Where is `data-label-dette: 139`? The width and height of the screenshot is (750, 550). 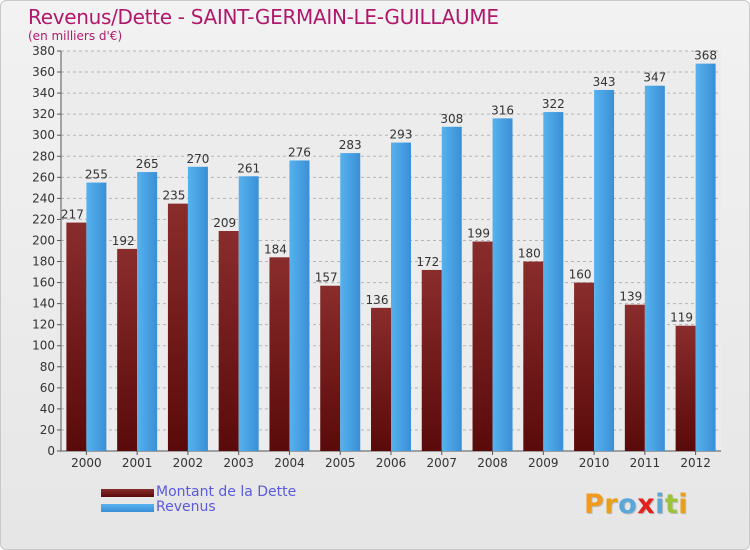 data-label-dette: 139 is located at coordinates (630, 297).